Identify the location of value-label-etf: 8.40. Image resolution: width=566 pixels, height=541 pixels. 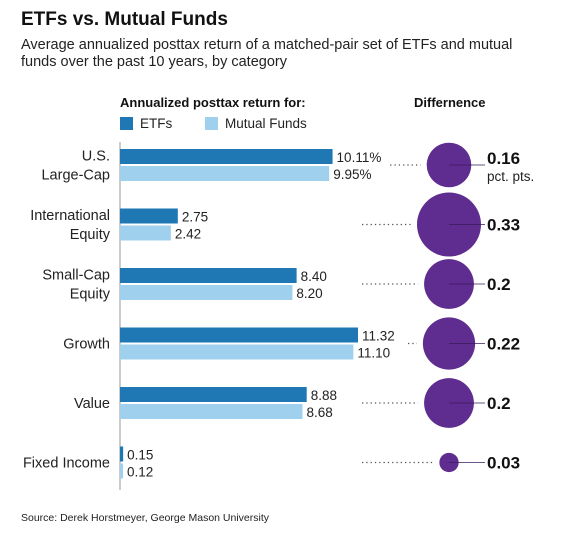
(314, 276).